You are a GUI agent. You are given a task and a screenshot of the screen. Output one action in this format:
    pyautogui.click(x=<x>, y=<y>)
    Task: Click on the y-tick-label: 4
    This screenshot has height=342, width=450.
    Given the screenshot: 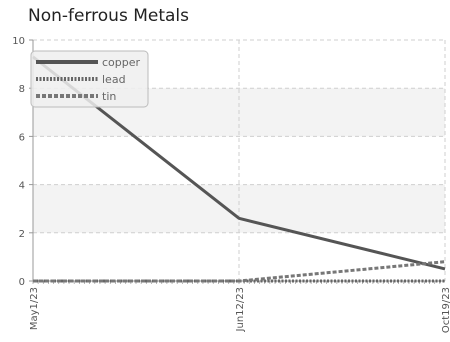 What is the action you would take?
    pyautogui.click(x=22, y=186)
    